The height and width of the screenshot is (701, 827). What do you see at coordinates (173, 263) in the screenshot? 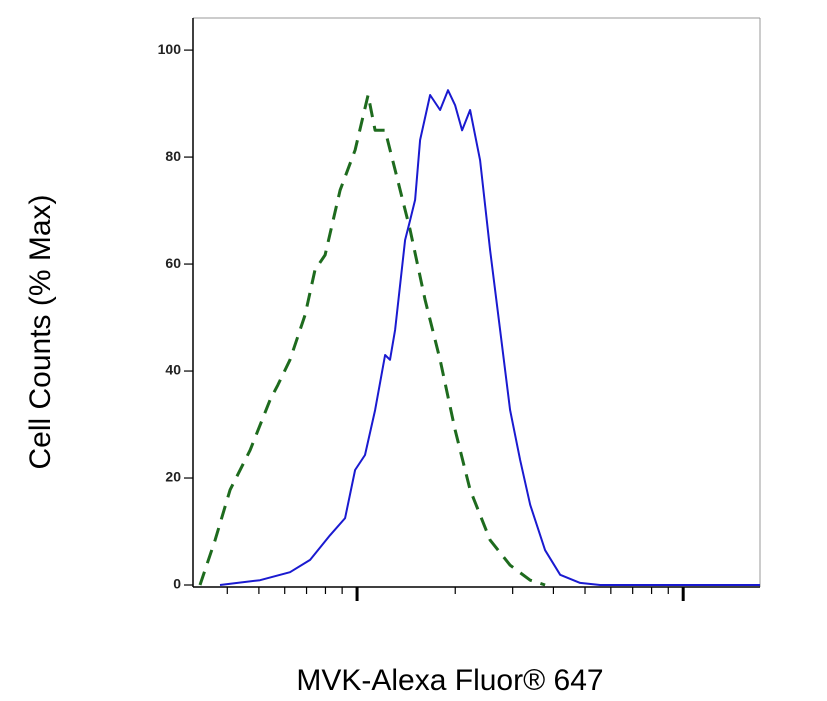
I see `y-tick-label: 60` at bounding box center [173, 263].